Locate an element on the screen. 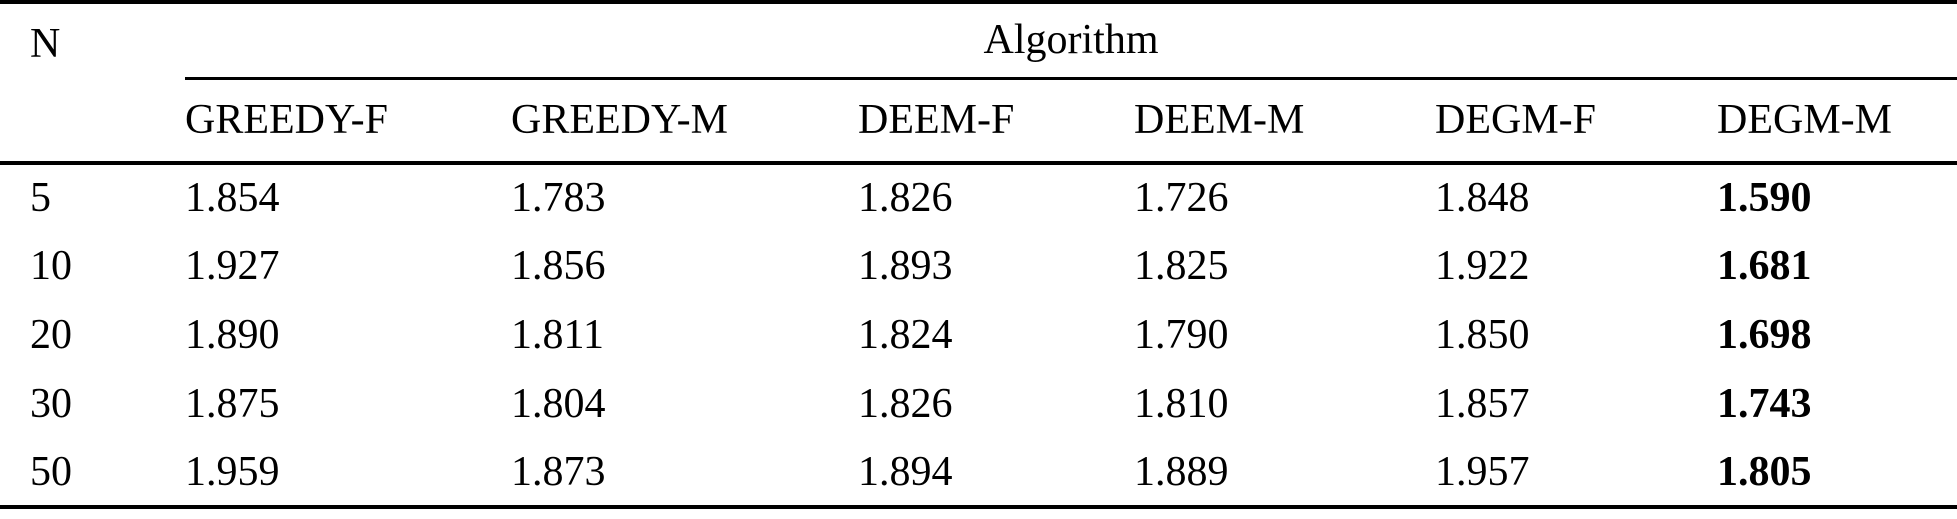 This screenshot has height=519, width=1957. column-header-deem-f: DEEM-F is located at coordinates (996, 121).